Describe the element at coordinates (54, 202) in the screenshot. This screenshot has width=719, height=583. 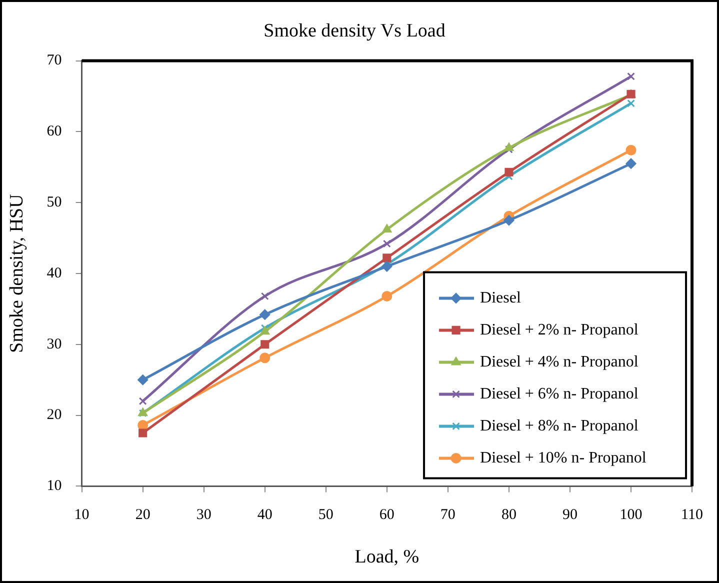
I see `y-tick-label: 50` at that location.